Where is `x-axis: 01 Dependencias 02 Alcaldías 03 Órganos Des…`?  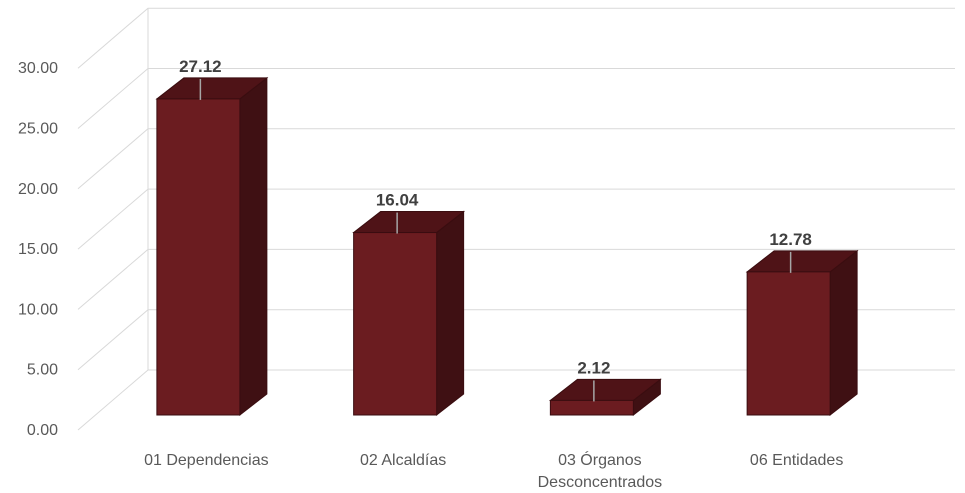 x-axis: 01 Dependencias 02 Alcaldías 03 Órganos Des… is located at coordinates (493, 470).